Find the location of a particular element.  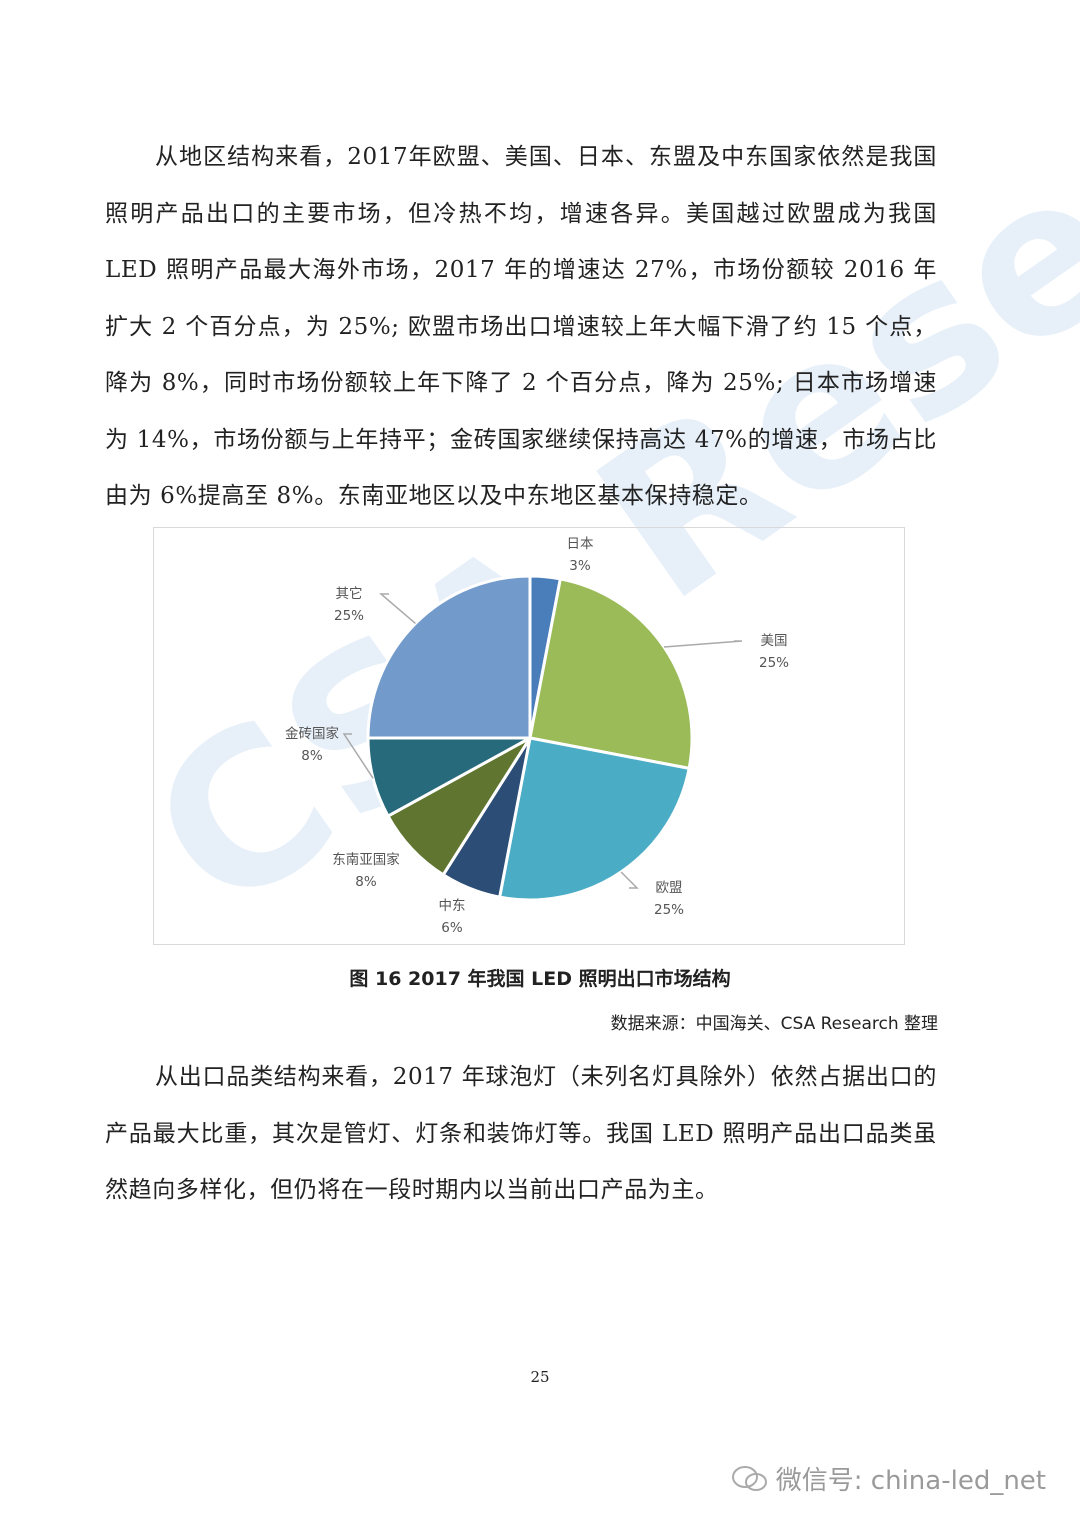

slice-category-label: 东南亚国家 is located at coordinates (366, 859).